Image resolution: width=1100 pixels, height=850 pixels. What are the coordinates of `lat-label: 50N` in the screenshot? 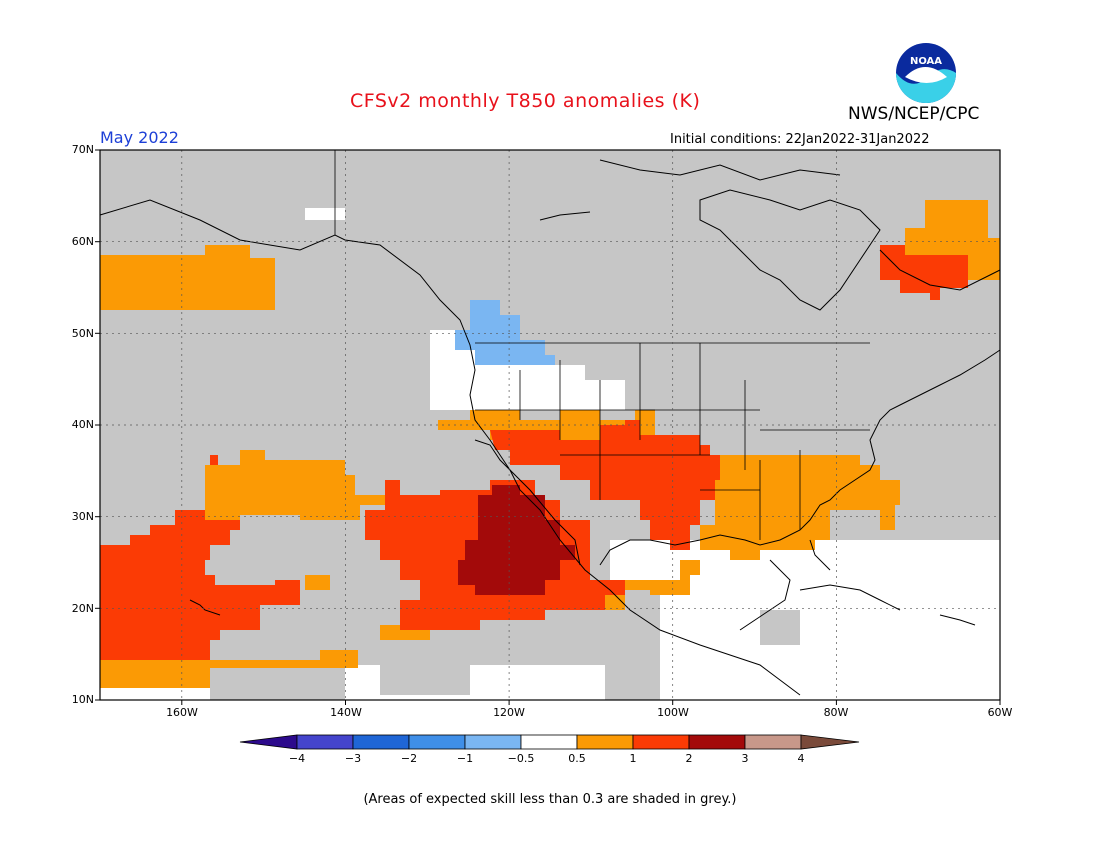 It's located at (82, 333).